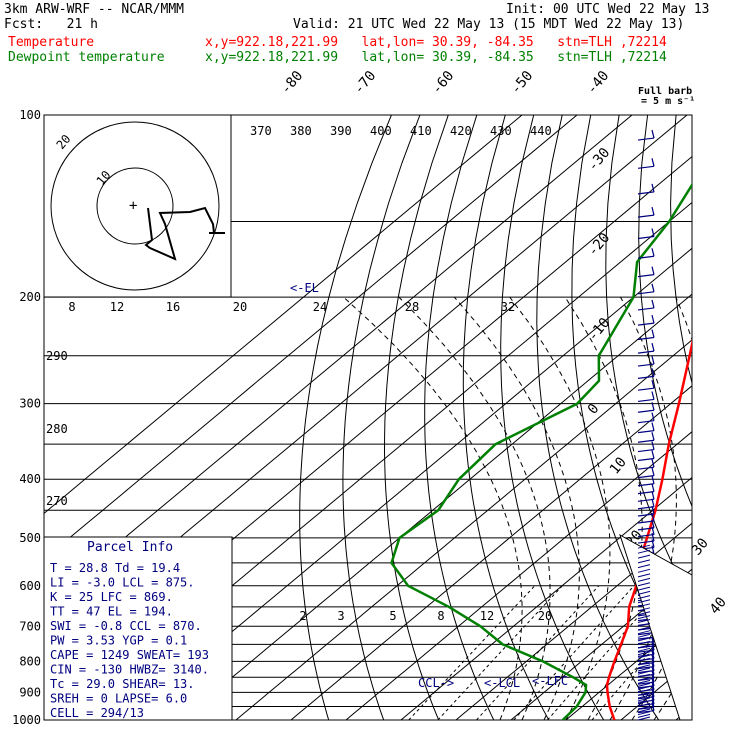 Image resolution: width=740 pixels, height=740 pixels. What do you see at coordinates (302, 616) in the screenshot?
I see `mixing-ratio-label: 2` at bounding box center [302, 616].